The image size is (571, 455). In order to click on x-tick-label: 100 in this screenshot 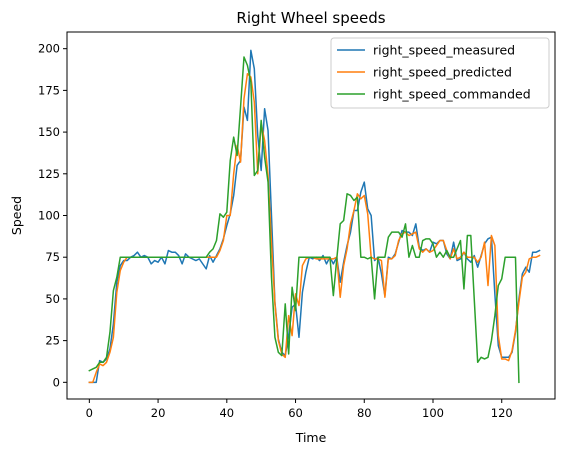, I will do `click(433, 413)`.